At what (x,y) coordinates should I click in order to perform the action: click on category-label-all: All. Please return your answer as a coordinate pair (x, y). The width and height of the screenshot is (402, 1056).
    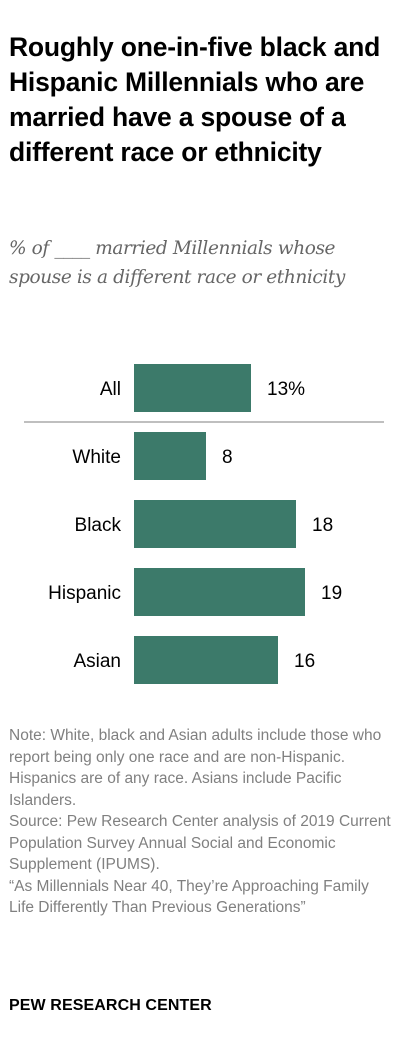
    Looking at the image, I should click on (110, 389).